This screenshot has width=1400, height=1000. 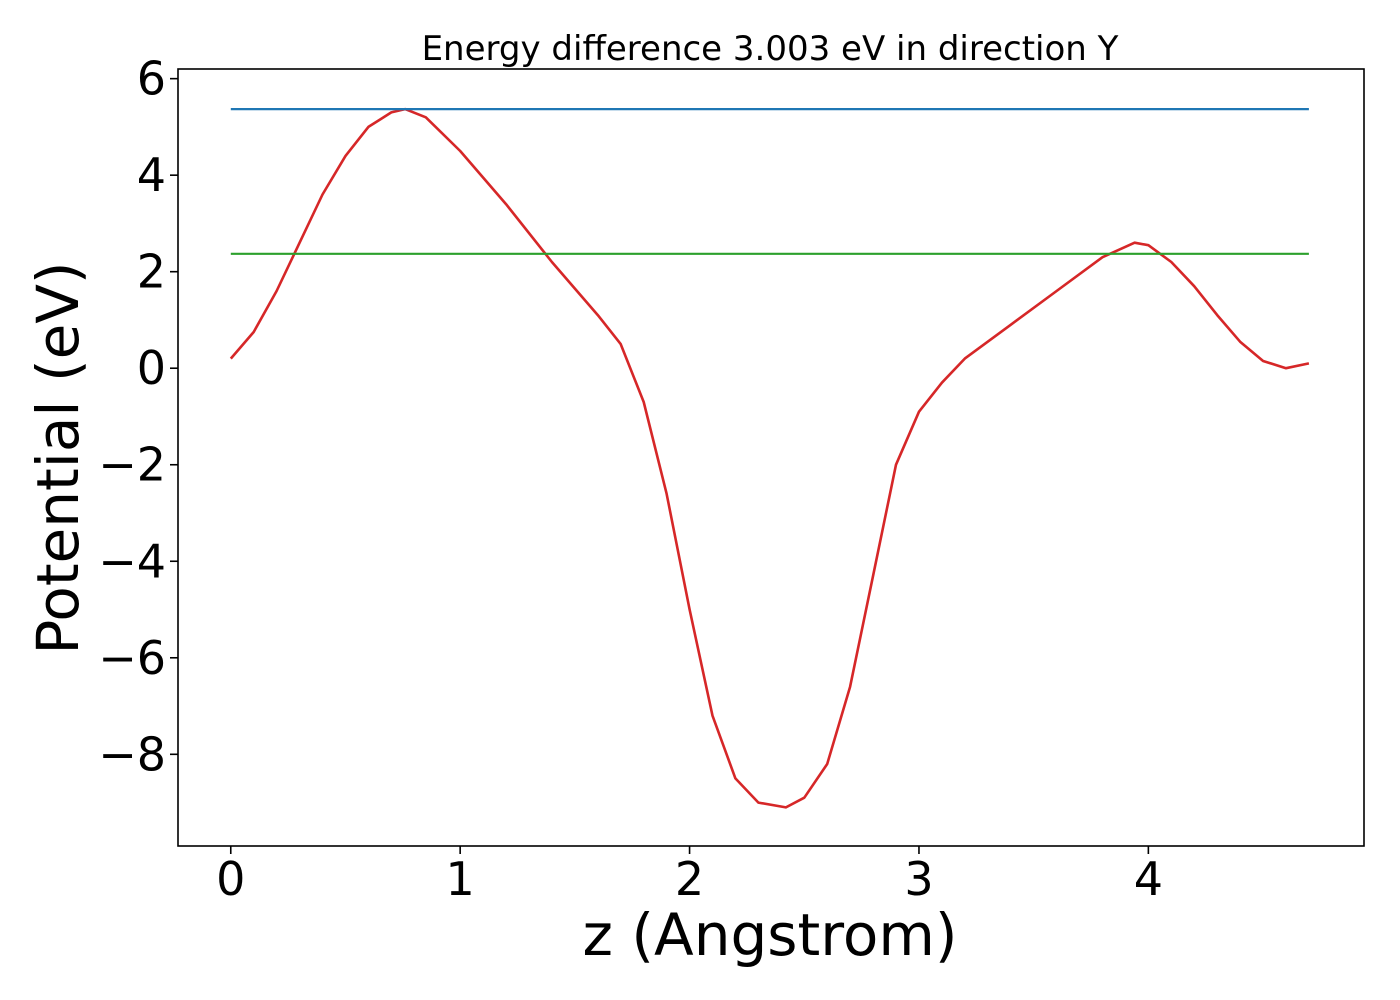 I want to click on y-tick-label: 6, so click(x=151, y=79).